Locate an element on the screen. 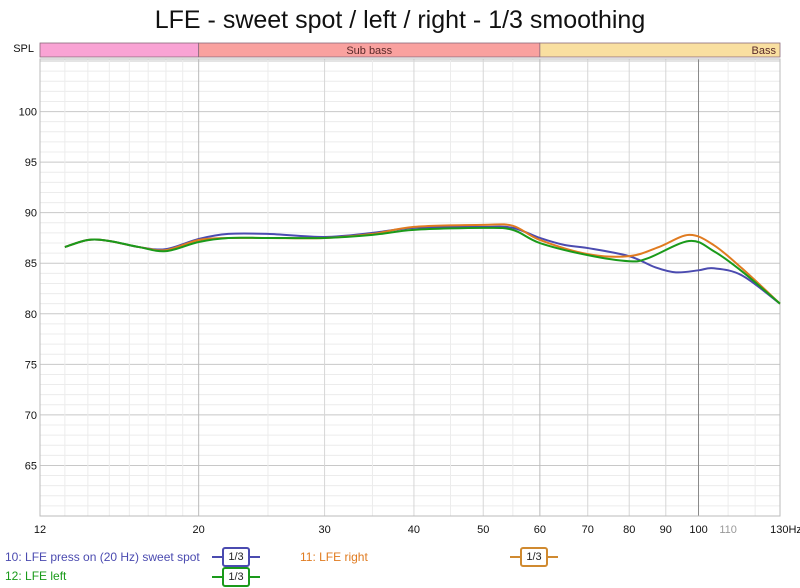 This screenshot has width=800, height=588. y-axis-label: SPL is located at coordinates (23, 49).